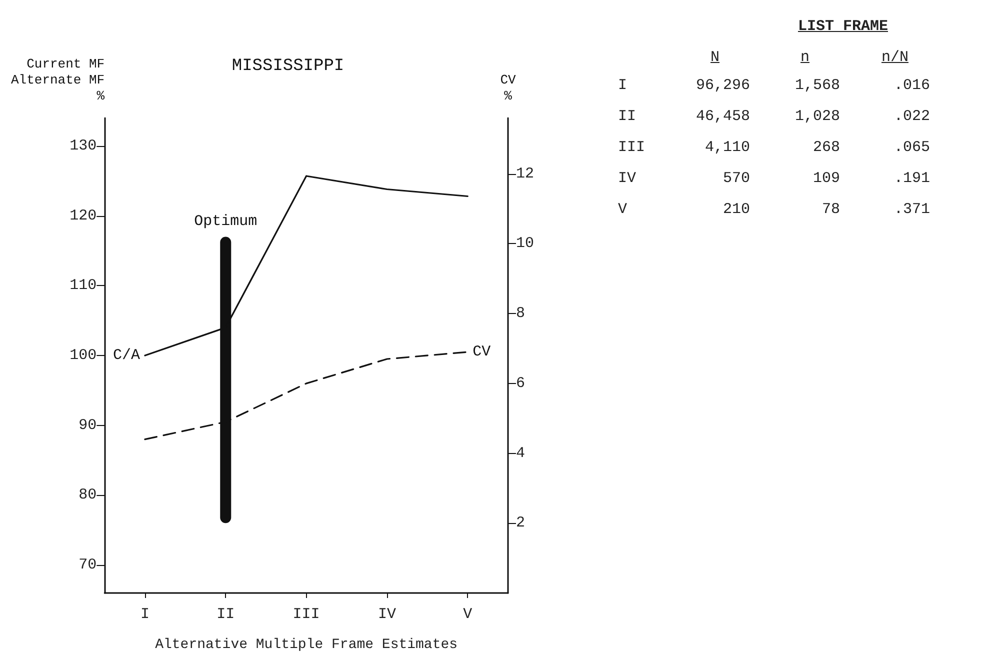  I want to click on text: LIST FRAME, so click(842, 26).